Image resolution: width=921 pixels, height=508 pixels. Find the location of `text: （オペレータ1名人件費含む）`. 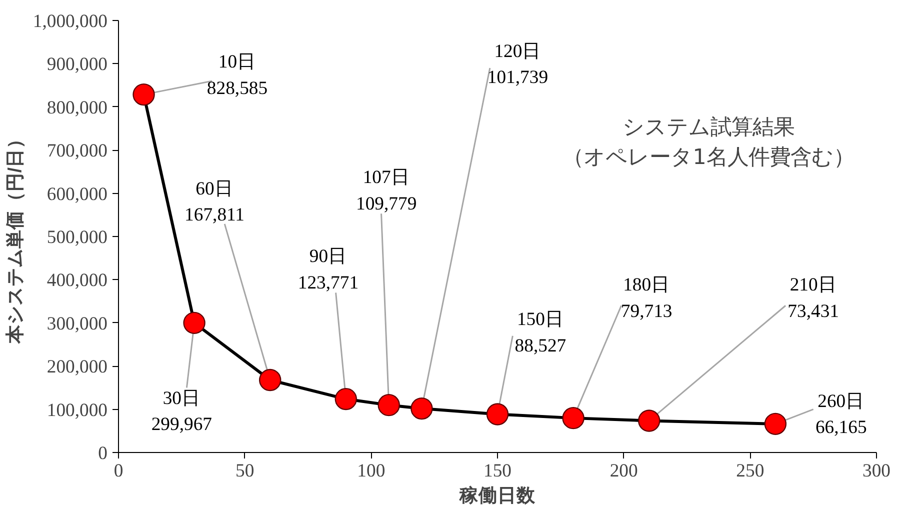

text: （オペレータ1名人件費含む） is located at coordinates (708, 157).